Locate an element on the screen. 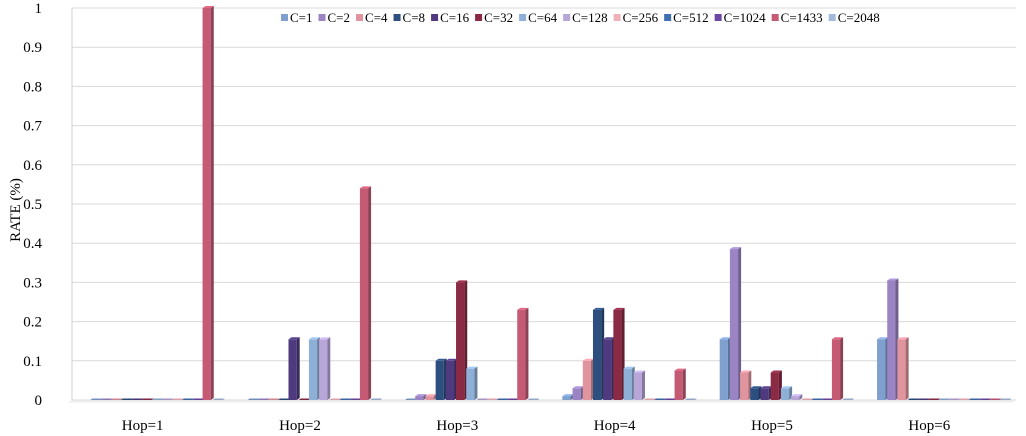 The width and height of the screenshot is (1026, 436). legend-label: C=32 is located at coordinates (498, 17).